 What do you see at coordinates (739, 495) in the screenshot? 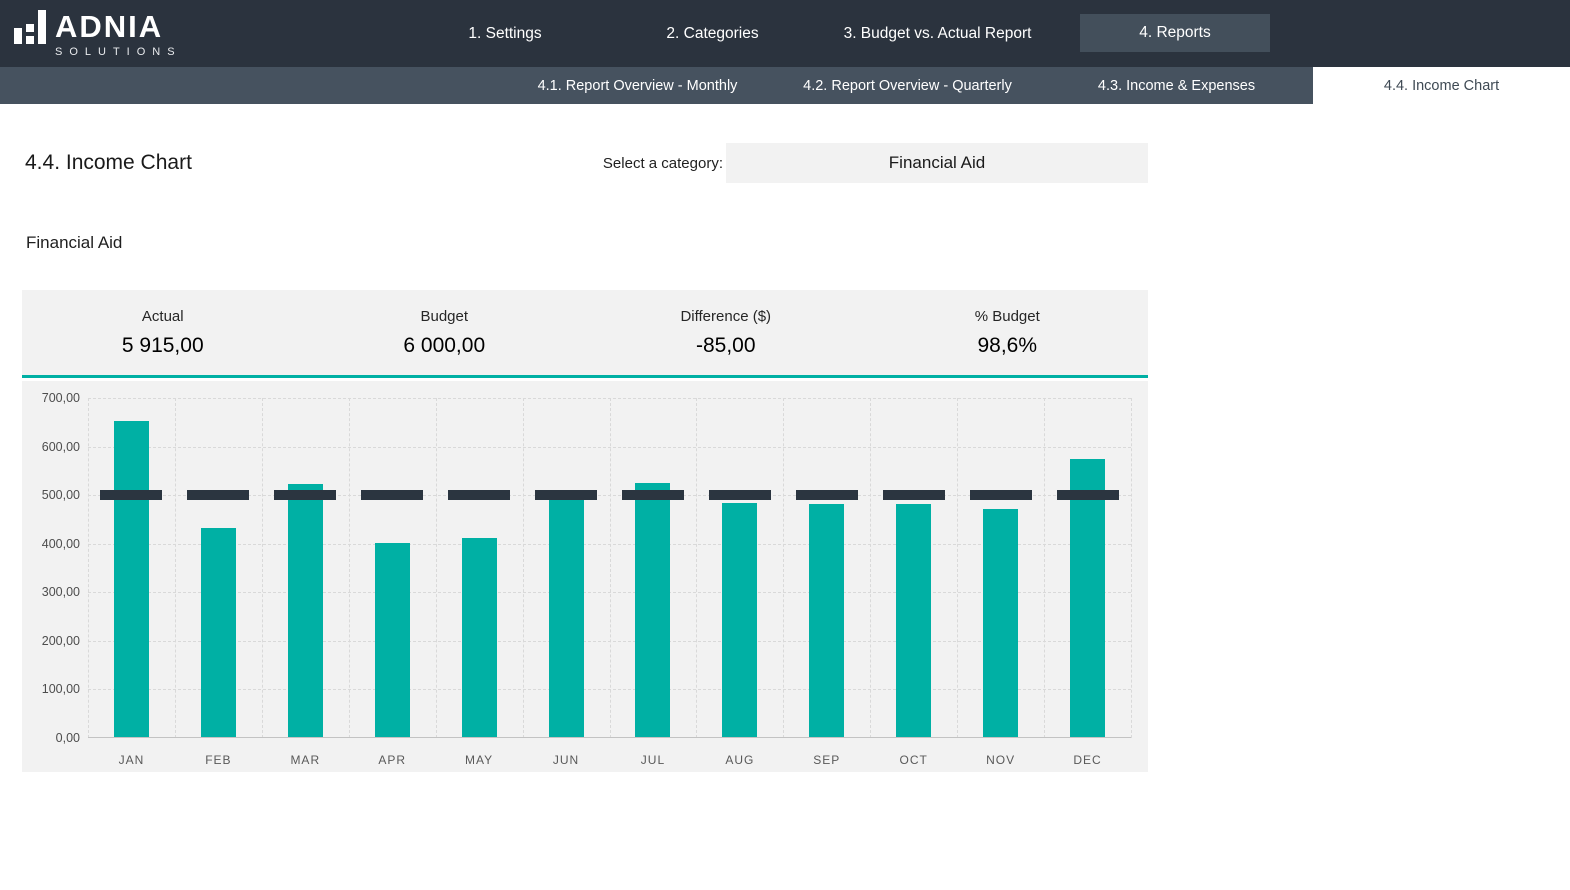
I see `budget-marker-aug` at bounding box center [739, 495].